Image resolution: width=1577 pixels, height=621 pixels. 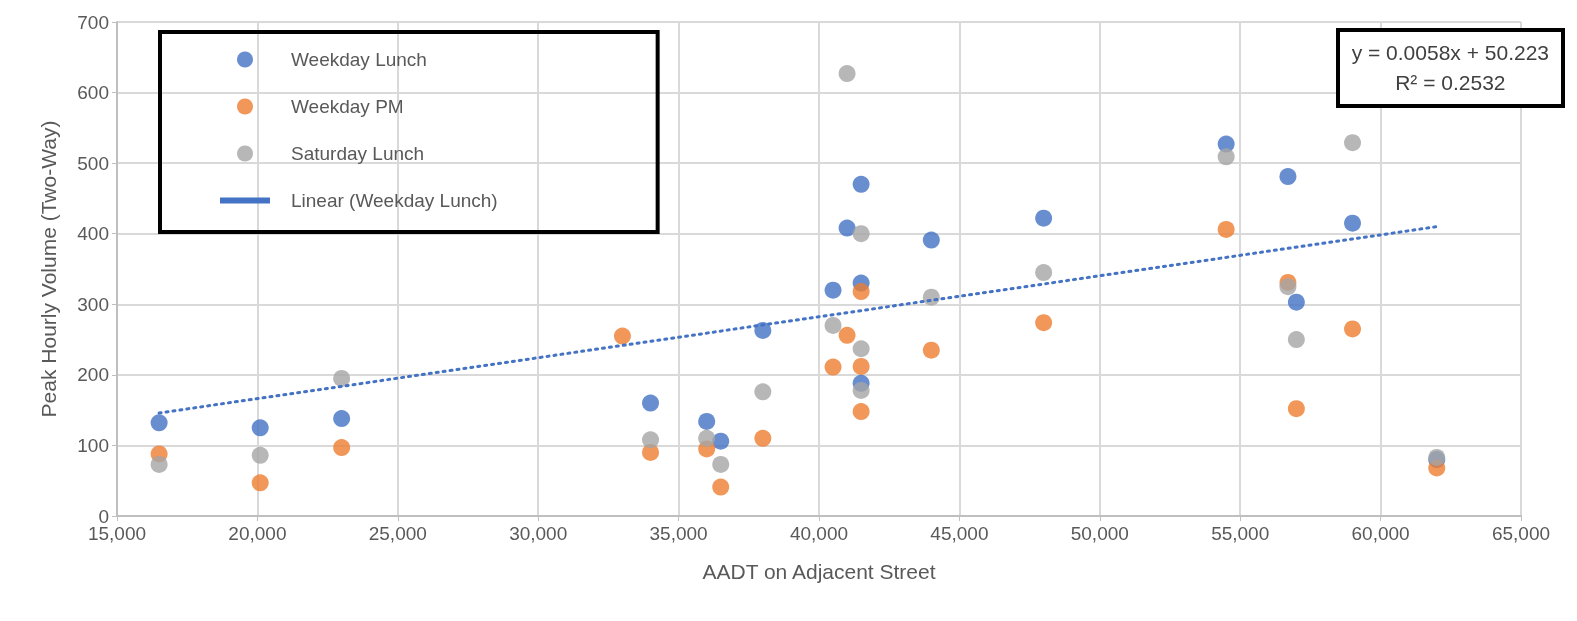 I want to click on x-tick-label: 45,000, so click(x=959, y=533).